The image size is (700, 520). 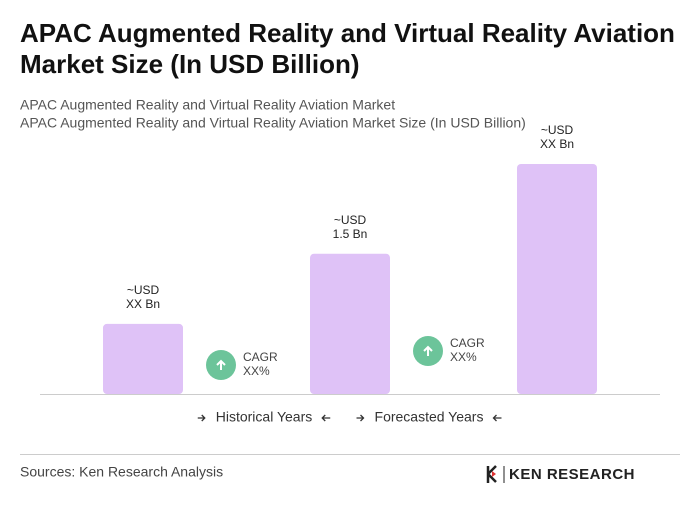 What do you see at coordinates (121, 472) in the screenshot?
I see `source: Sources: Ken Research Analysis` at bounding box center [121, 472].